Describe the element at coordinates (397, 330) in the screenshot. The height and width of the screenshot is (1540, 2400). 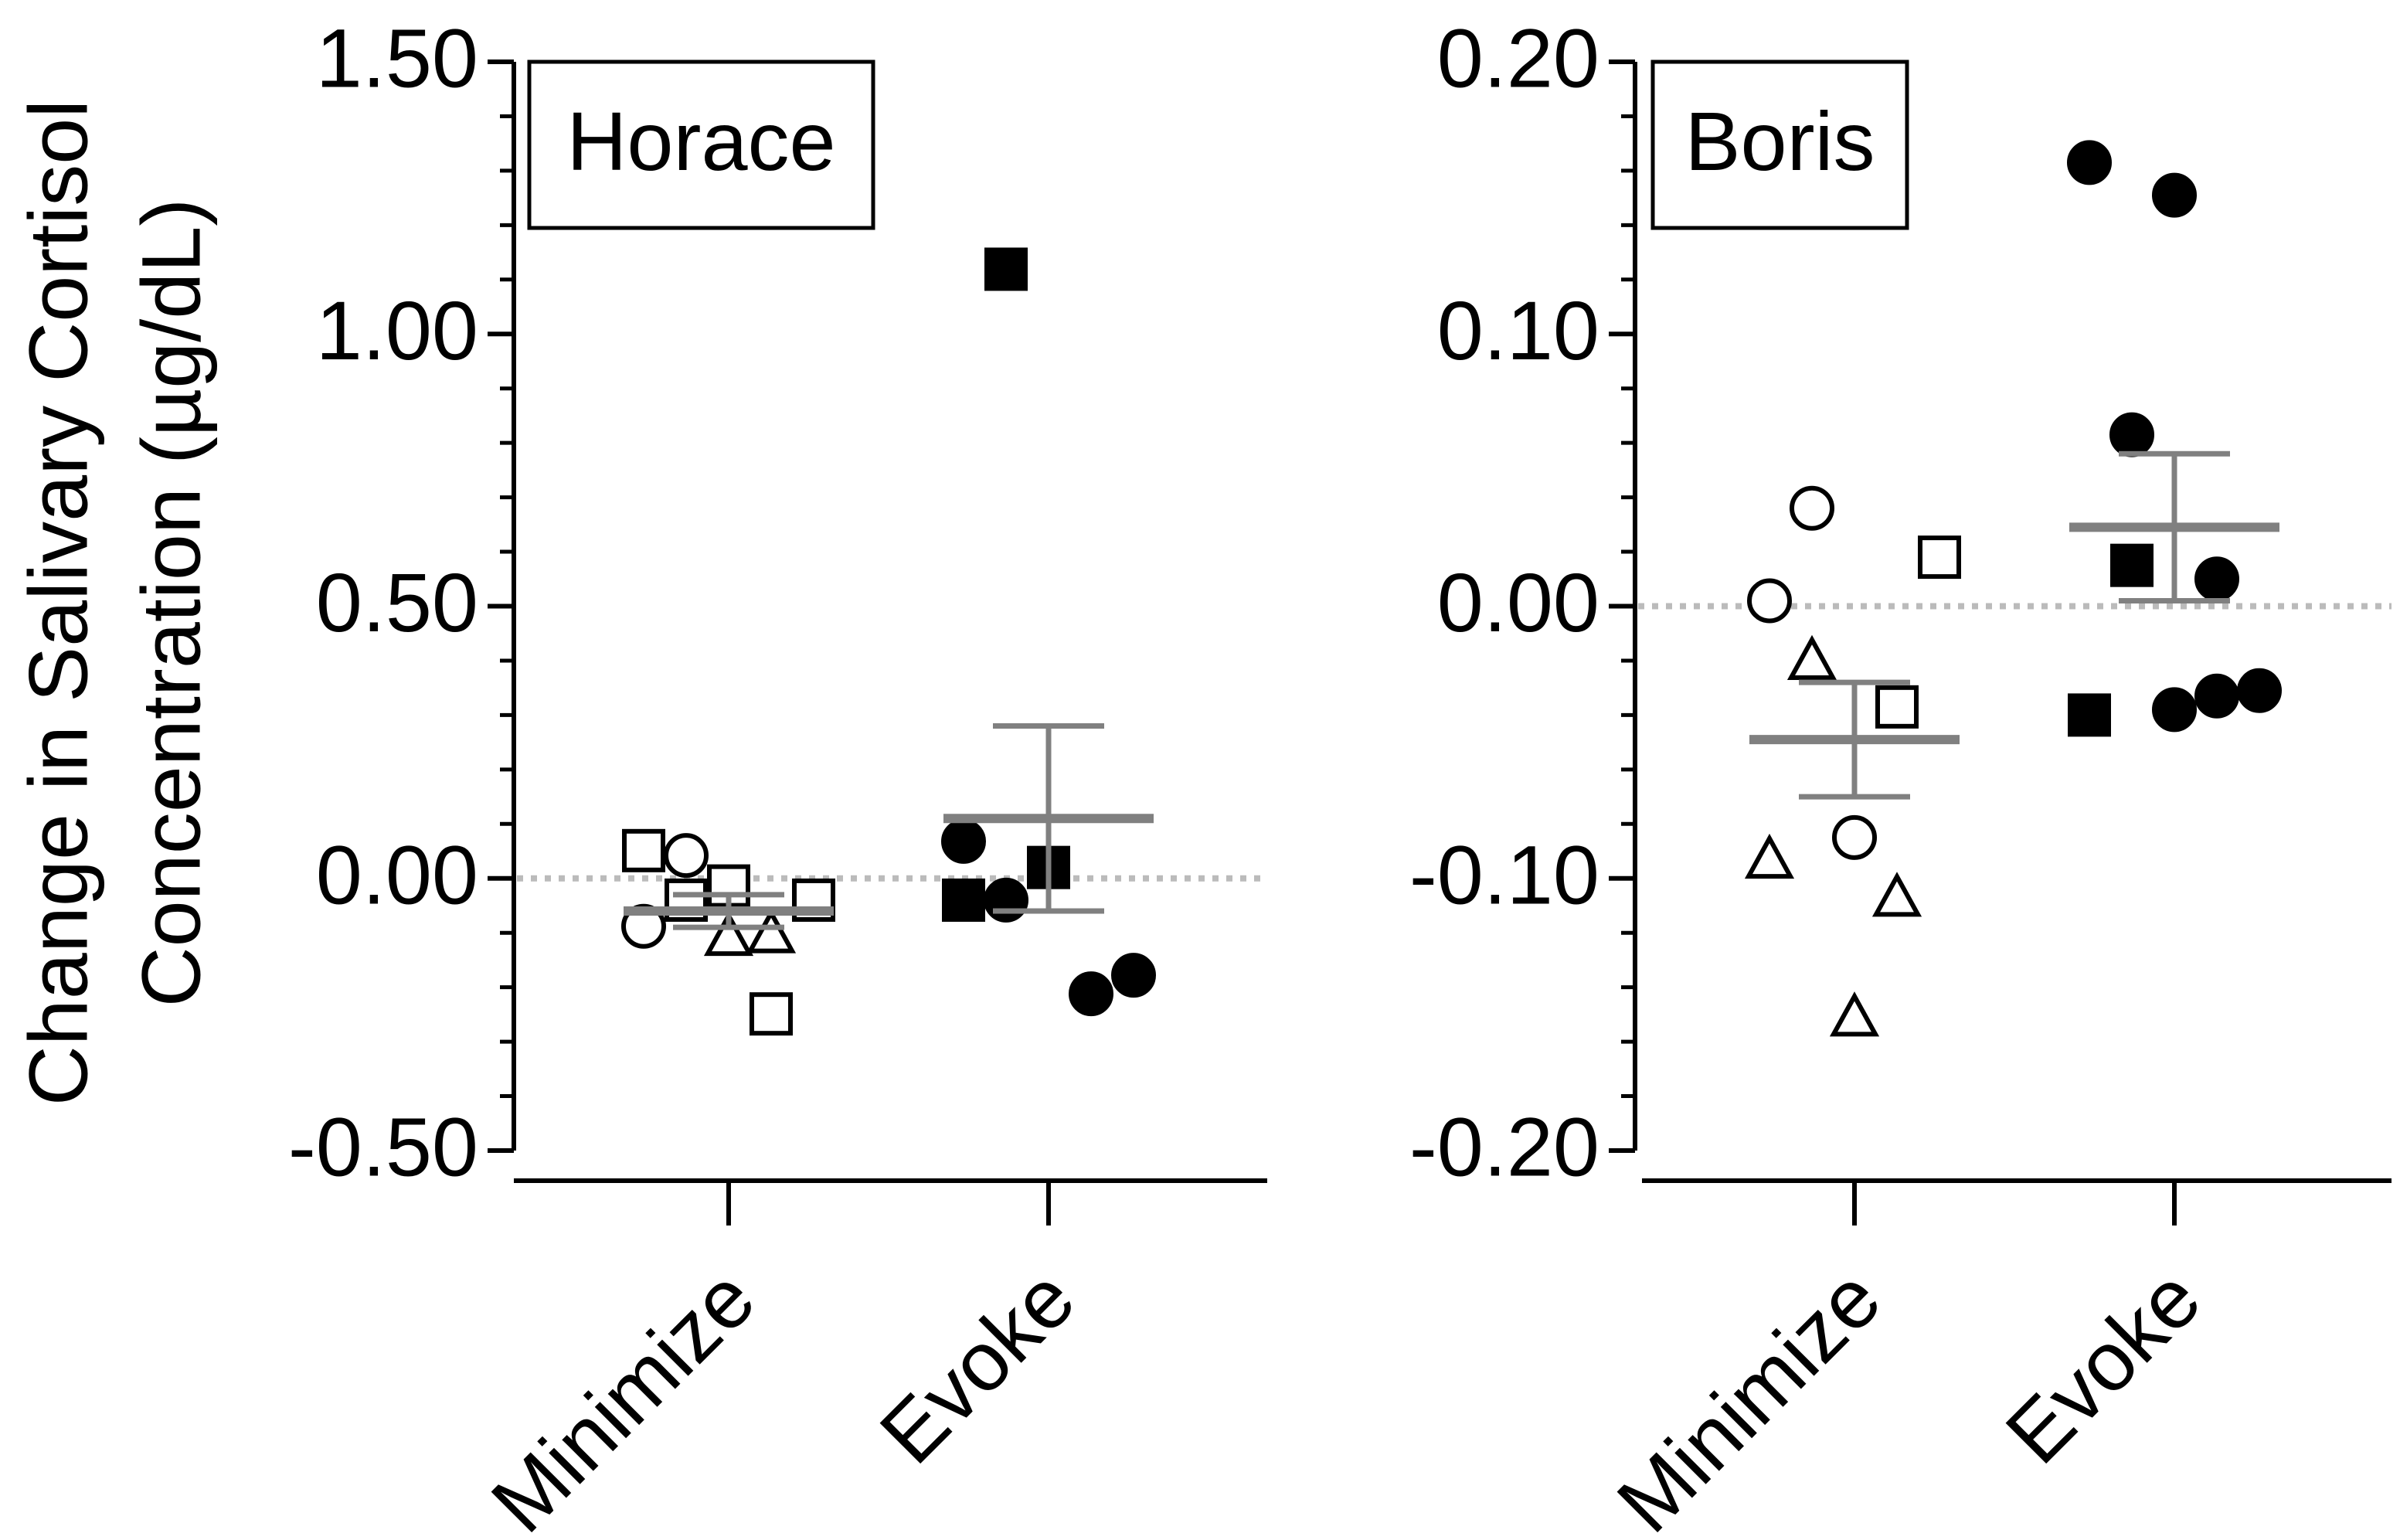
I see `y-tick-label: 1.00` at that location.